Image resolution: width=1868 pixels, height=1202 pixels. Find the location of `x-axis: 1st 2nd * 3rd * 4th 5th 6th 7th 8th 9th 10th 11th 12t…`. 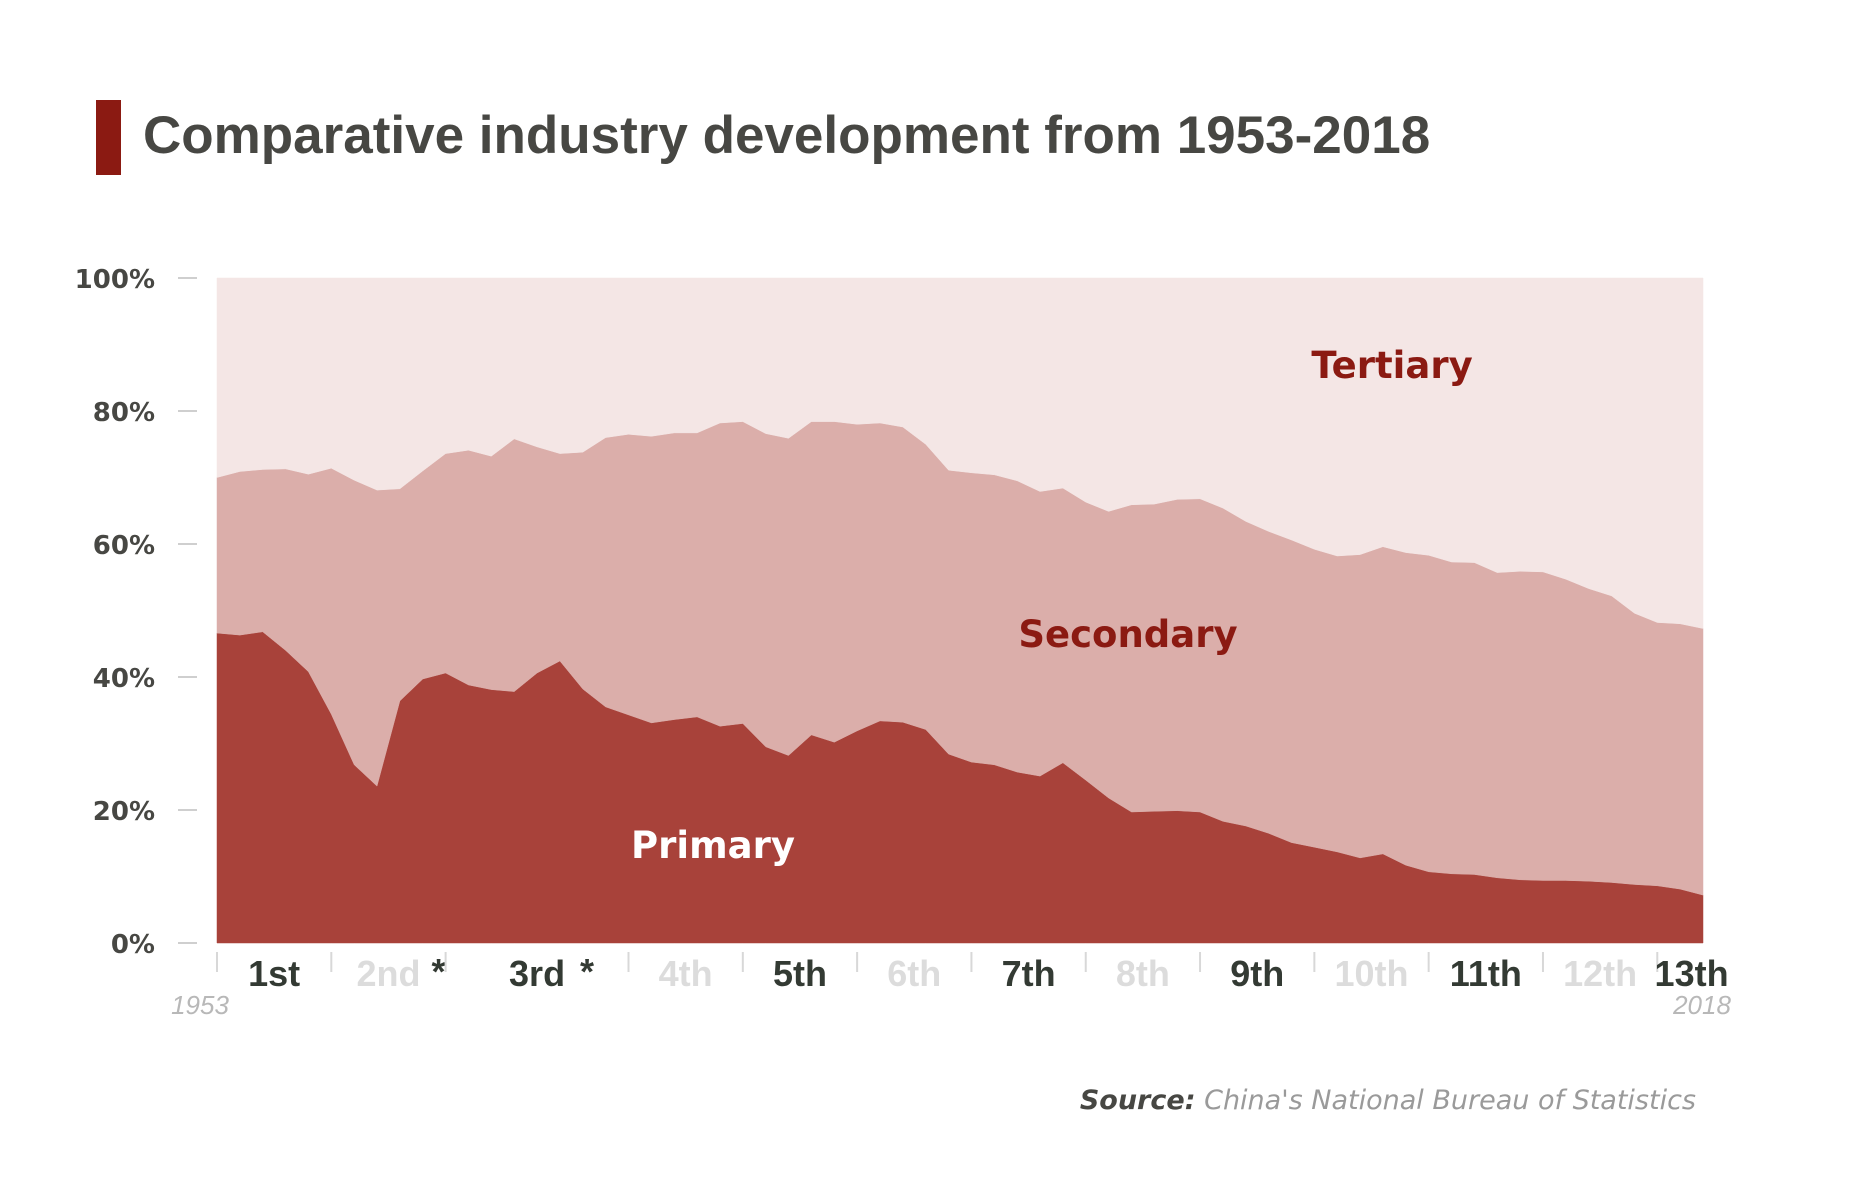

x-axis: 1st 2nd * 3rd * 4th 5th 6th 7th 8th 9th 10th 11th 12t… is located at coordinates (951, 985).